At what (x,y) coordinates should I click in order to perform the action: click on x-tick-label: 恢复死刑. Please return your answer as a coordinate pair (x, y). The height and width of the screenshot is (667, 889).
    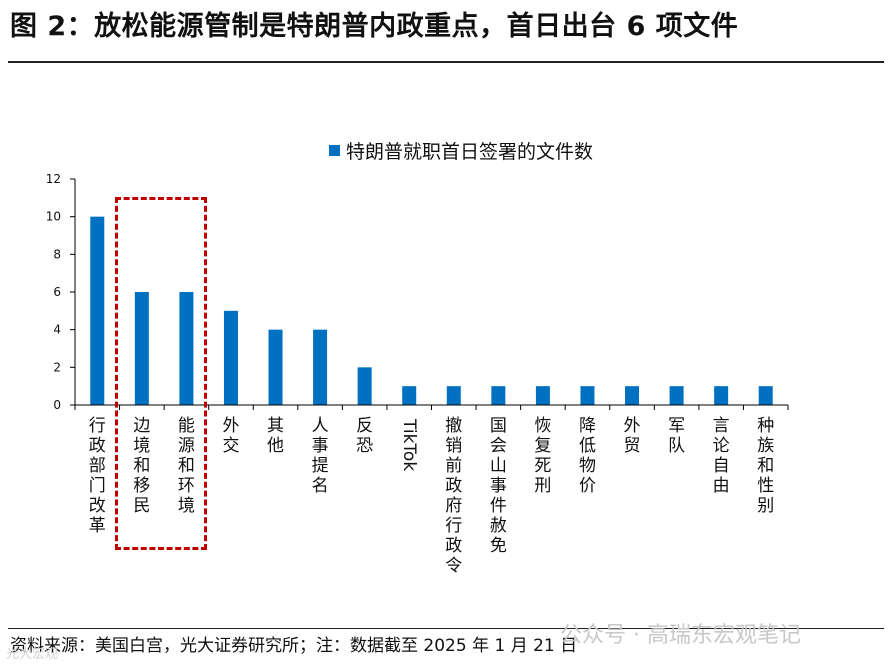
    Looking at the image, I should click on (542, 456).